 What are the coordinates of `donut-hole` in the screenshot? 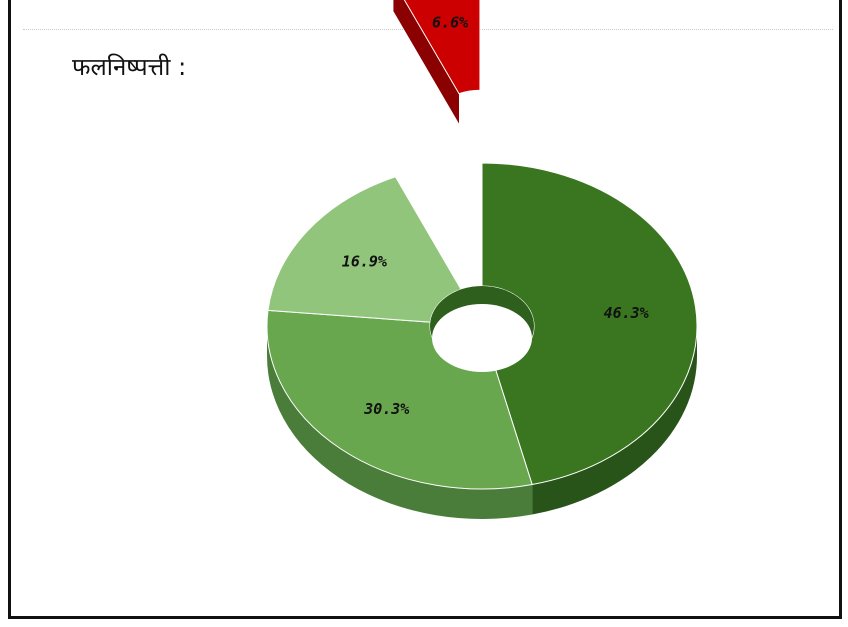 It's located at (482, 329).